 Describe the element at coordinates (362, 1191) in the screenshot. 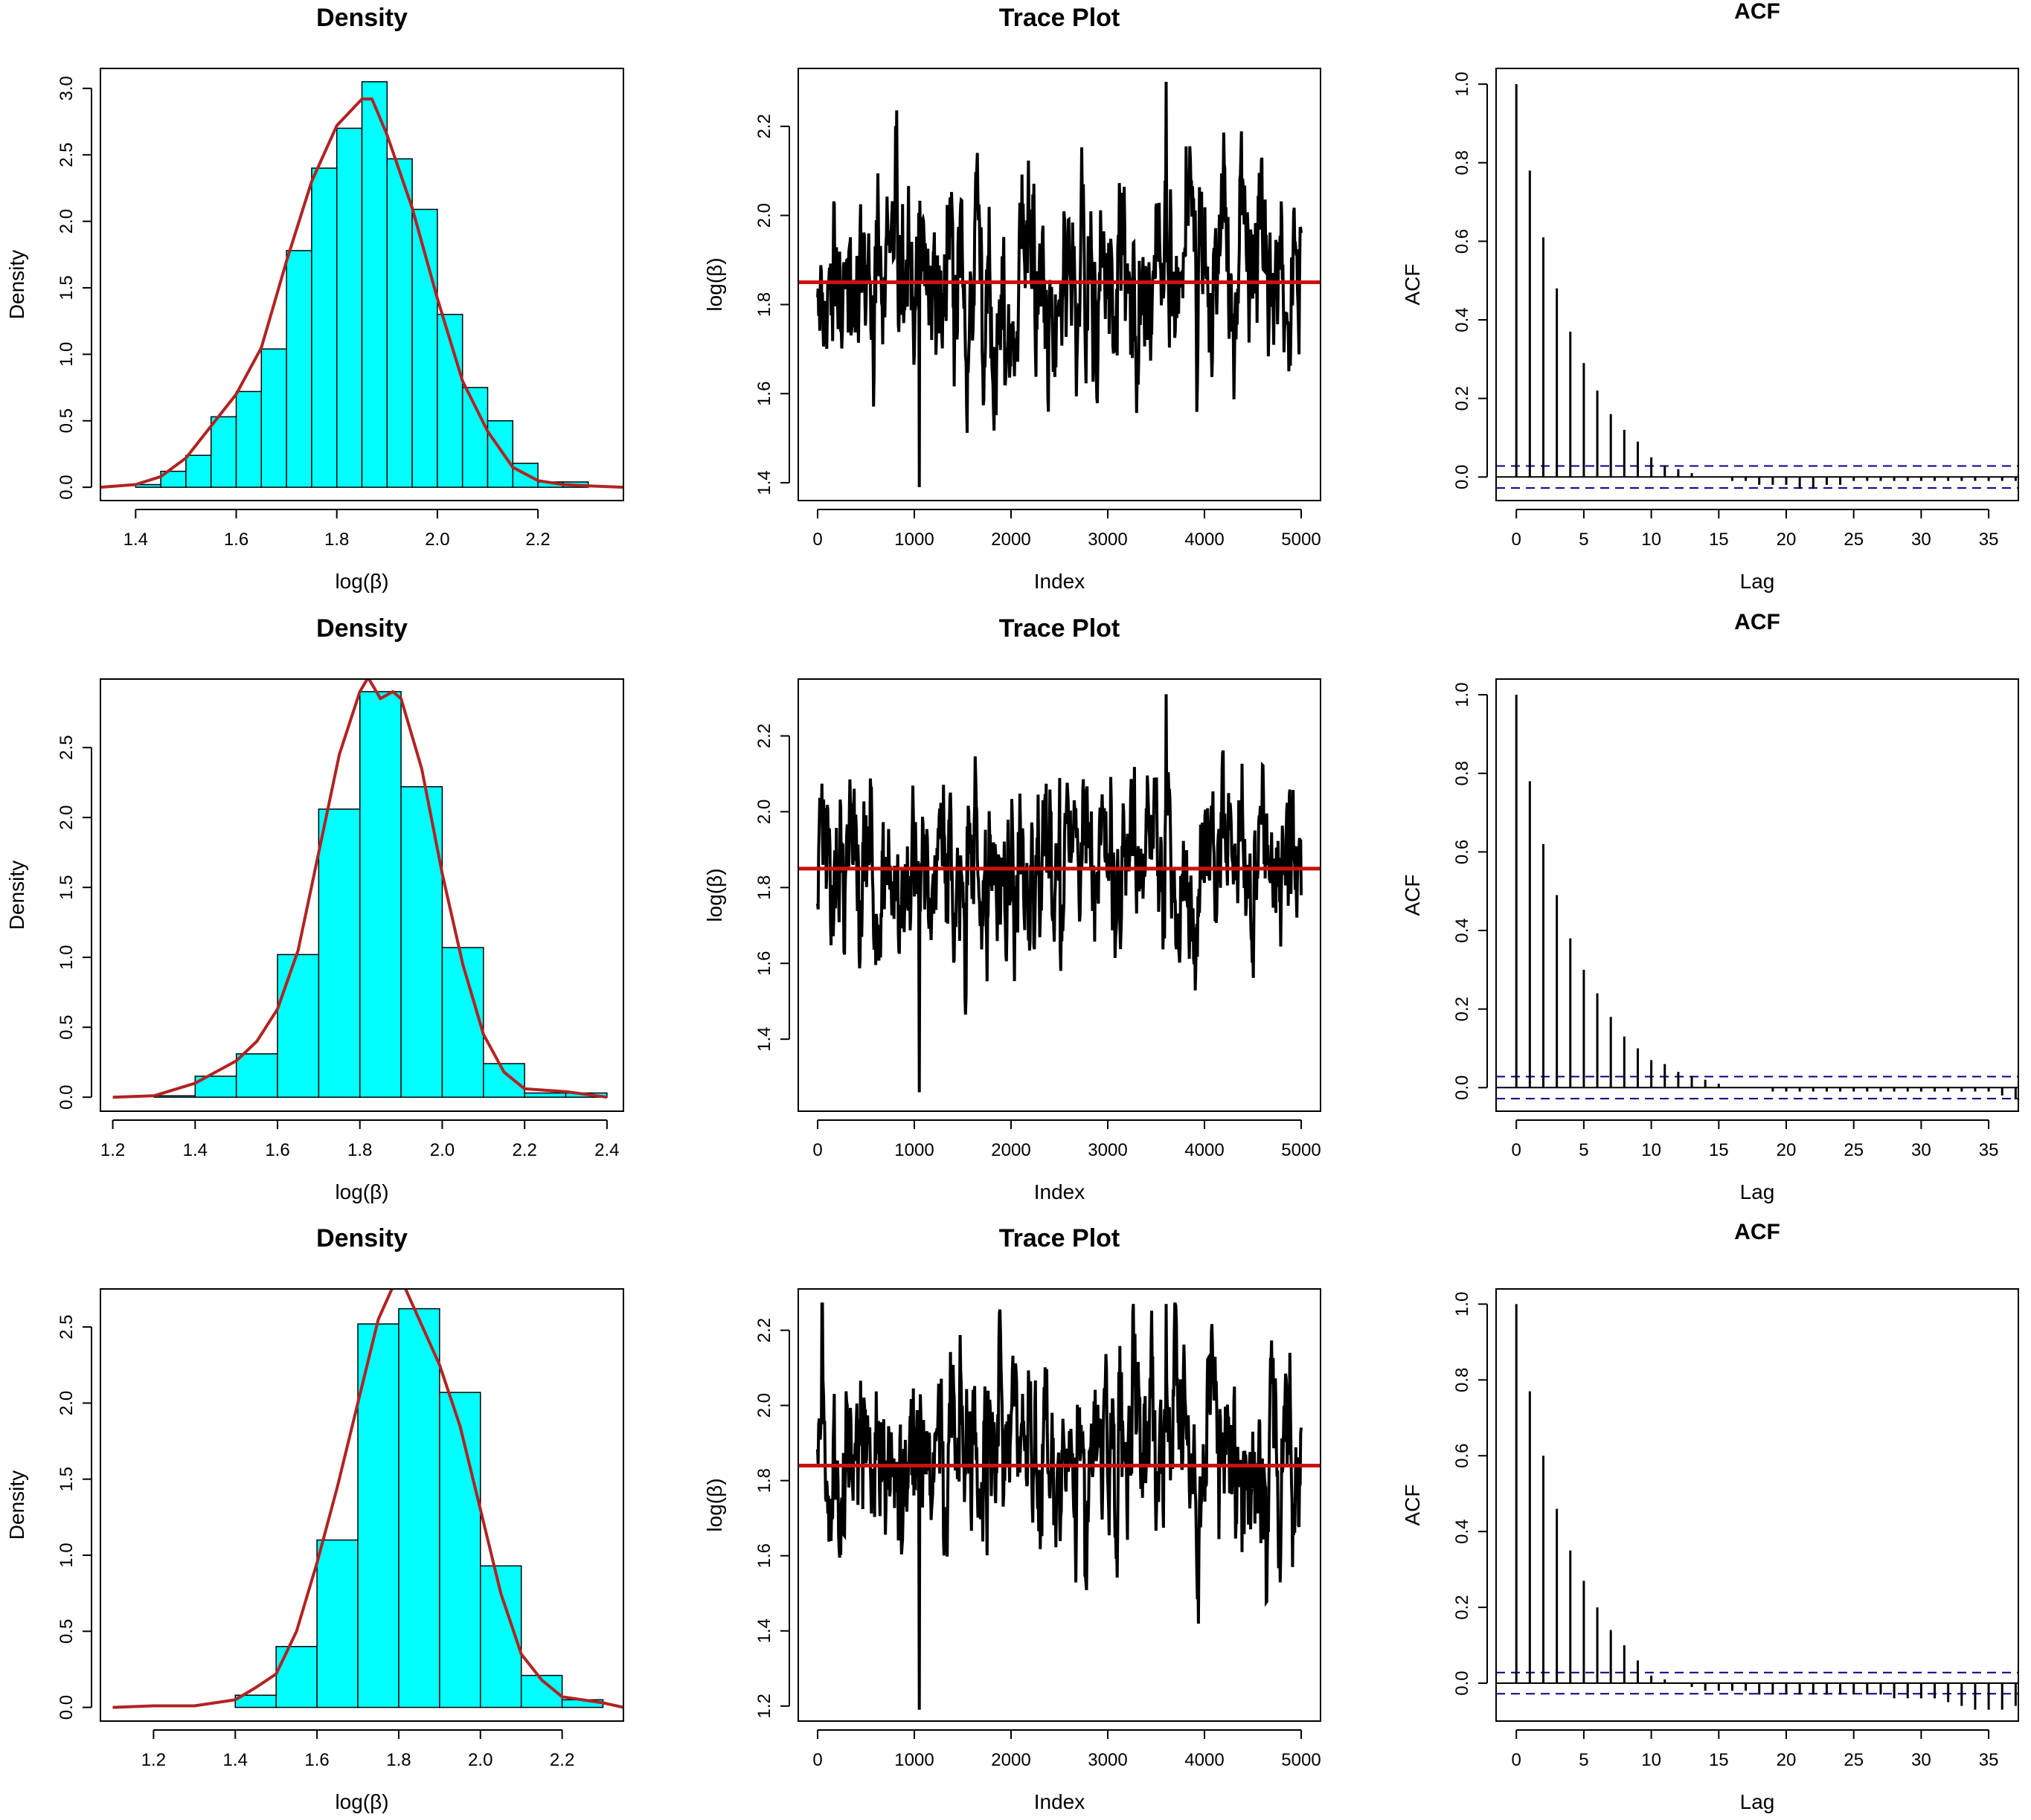

I see `row2-density-xlabel: log(β)` at that location.